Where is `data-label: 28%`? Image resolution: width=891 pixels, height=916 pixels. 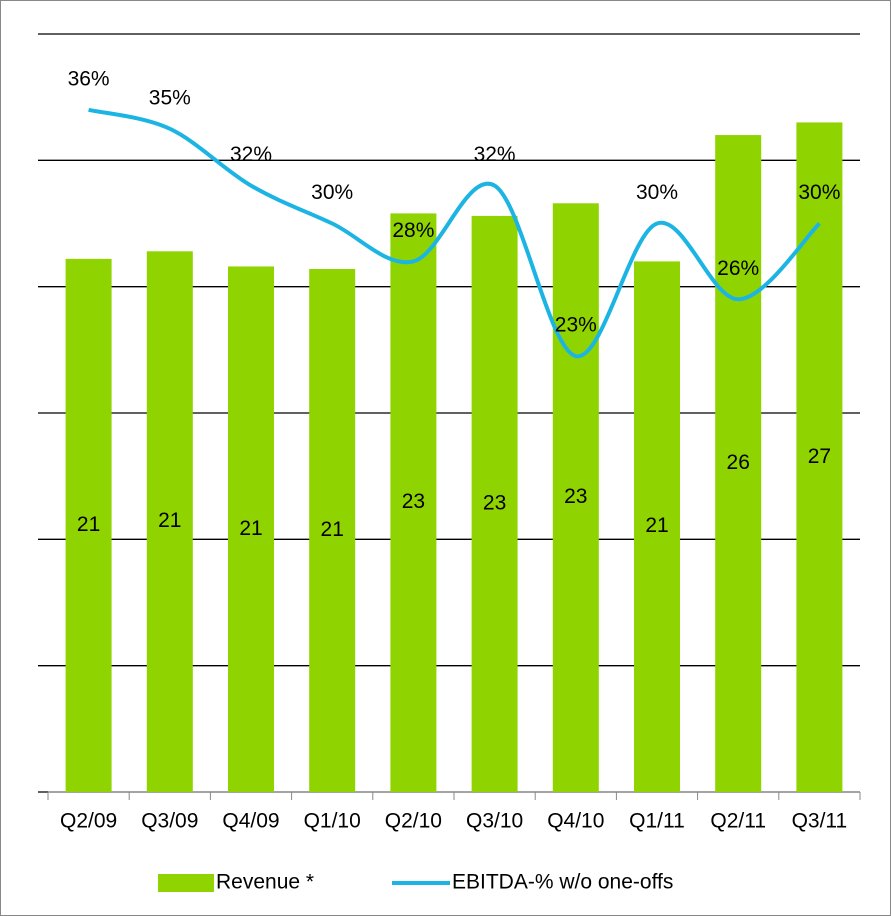 data-label: 28% is located at coordinates (413, 230).